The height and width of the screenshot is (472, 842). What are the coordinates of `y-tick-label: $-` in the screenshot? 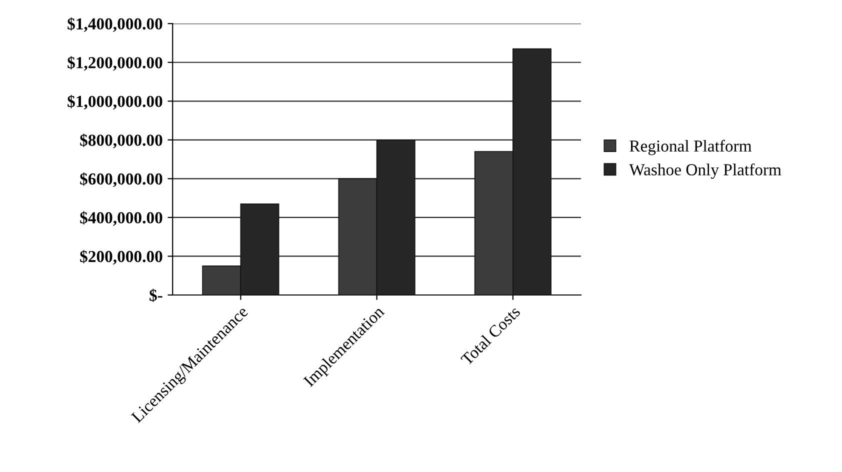 It's located at (156, 295).